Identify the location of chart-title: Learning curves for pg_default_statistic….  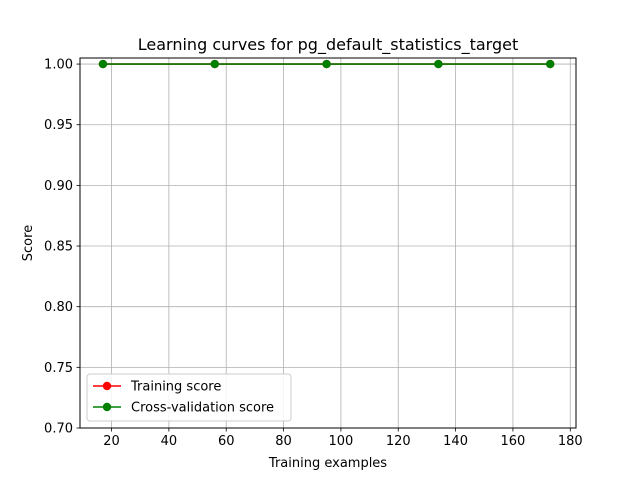
(328, 45).